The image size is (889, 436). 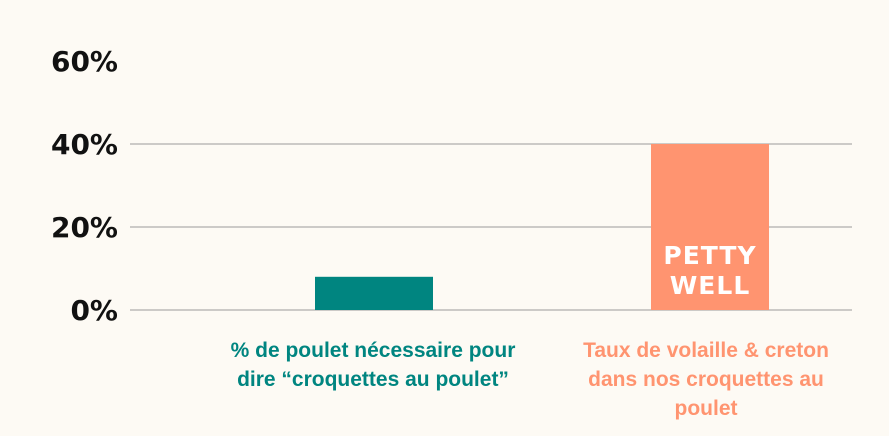 What do you see at coordinates (84, 61) in the screenshot?
I see `y-tick-label: 60%` at bounding box center [84, 61].